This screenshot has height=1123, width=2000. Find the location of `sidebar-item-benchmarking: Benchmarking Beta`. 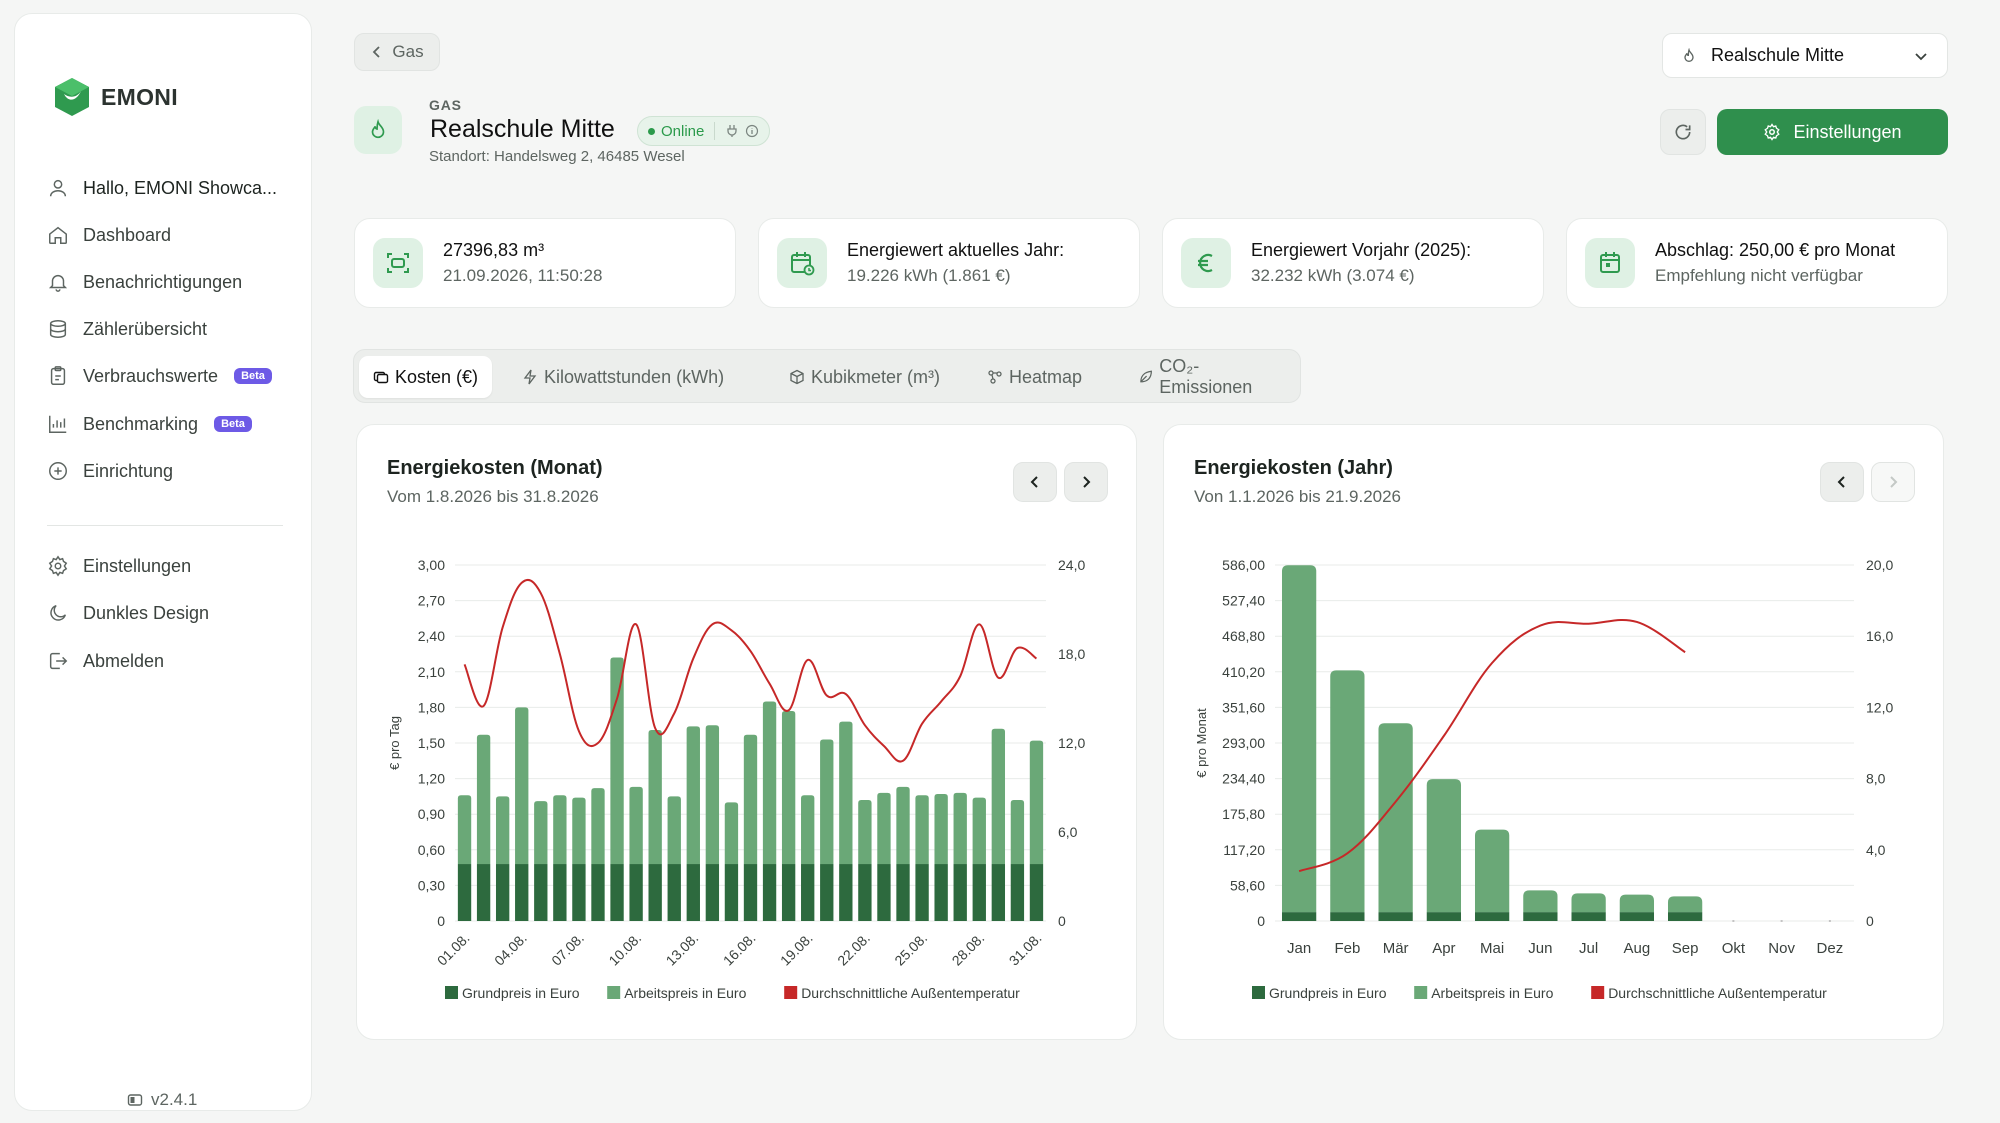

sidebar-item-benchmarking: Benchmarking Beta is located at coordinates (149, 424).